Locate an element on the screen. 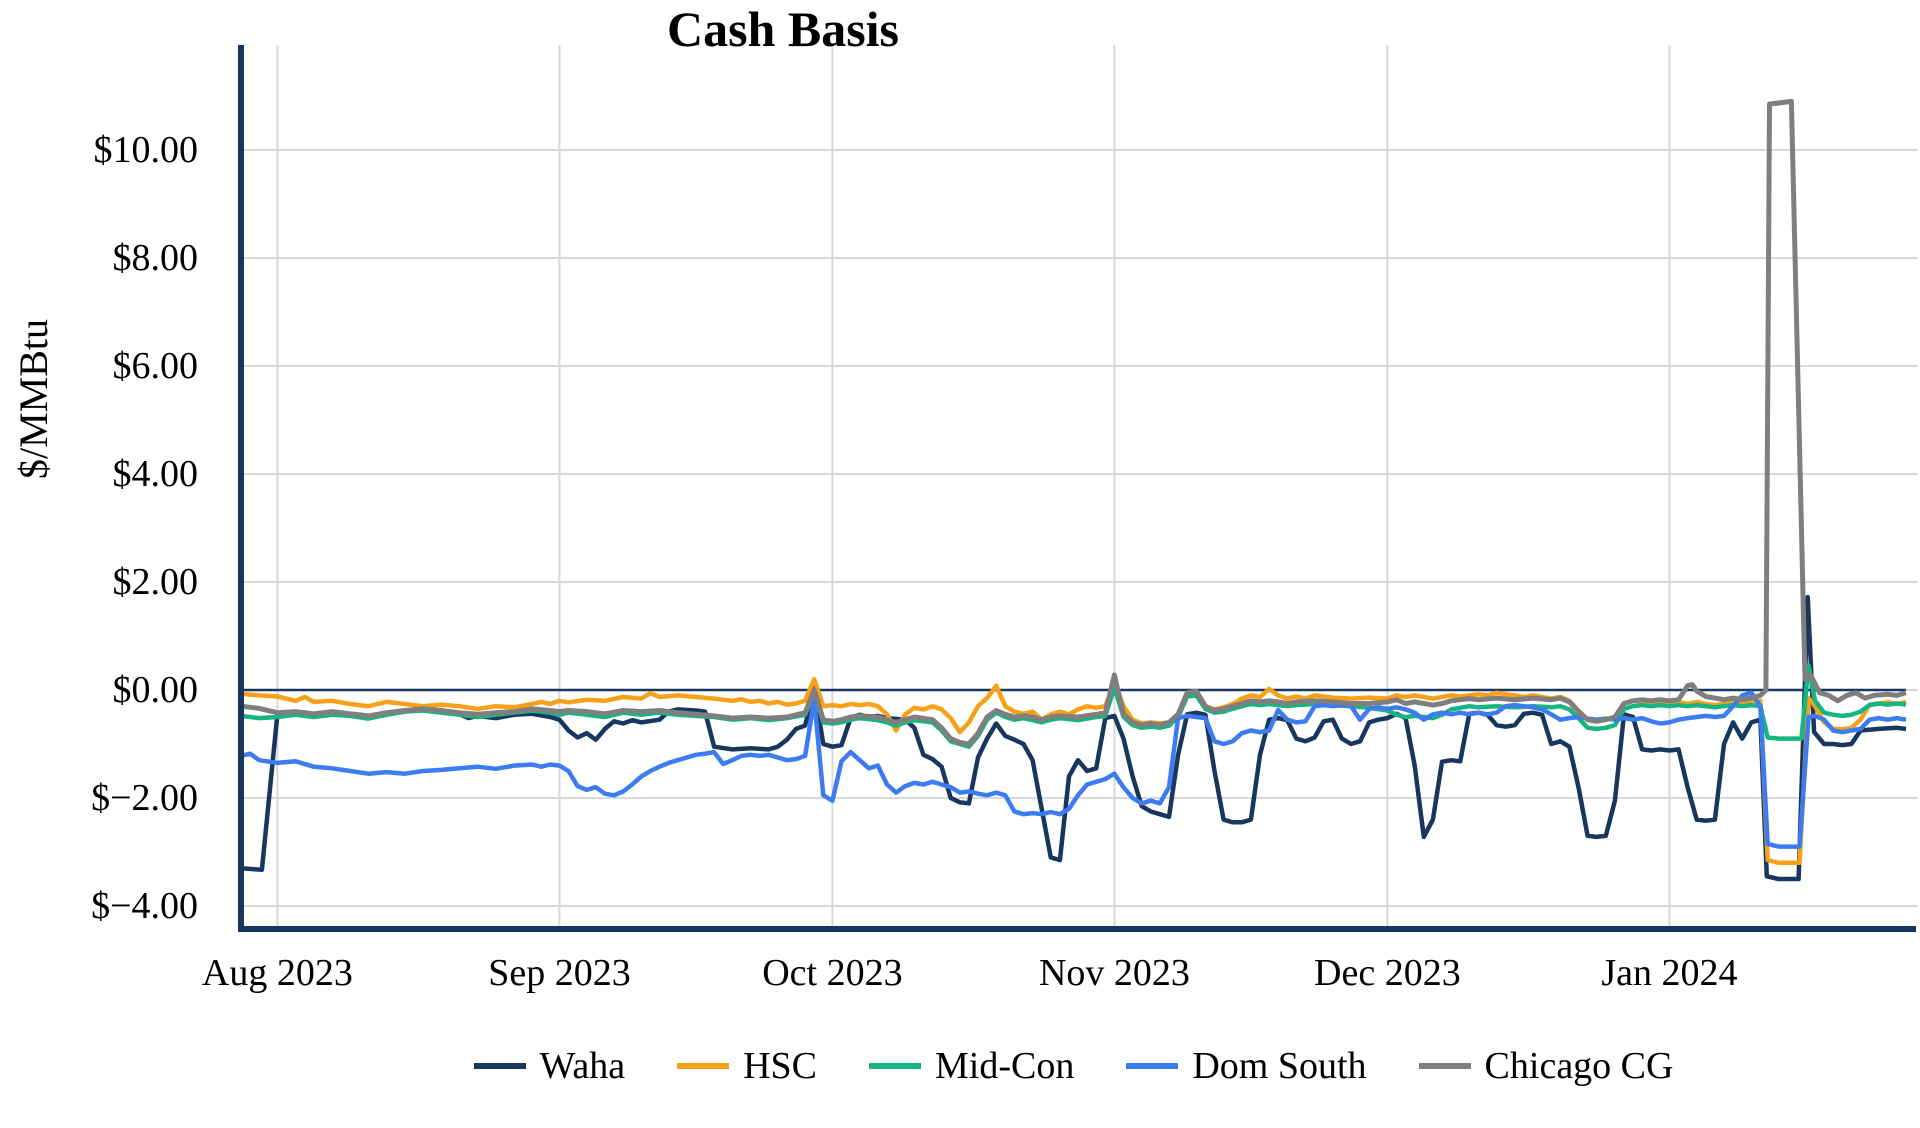  legend-label: Chicago CG is located at coordinates (1579, 1066).